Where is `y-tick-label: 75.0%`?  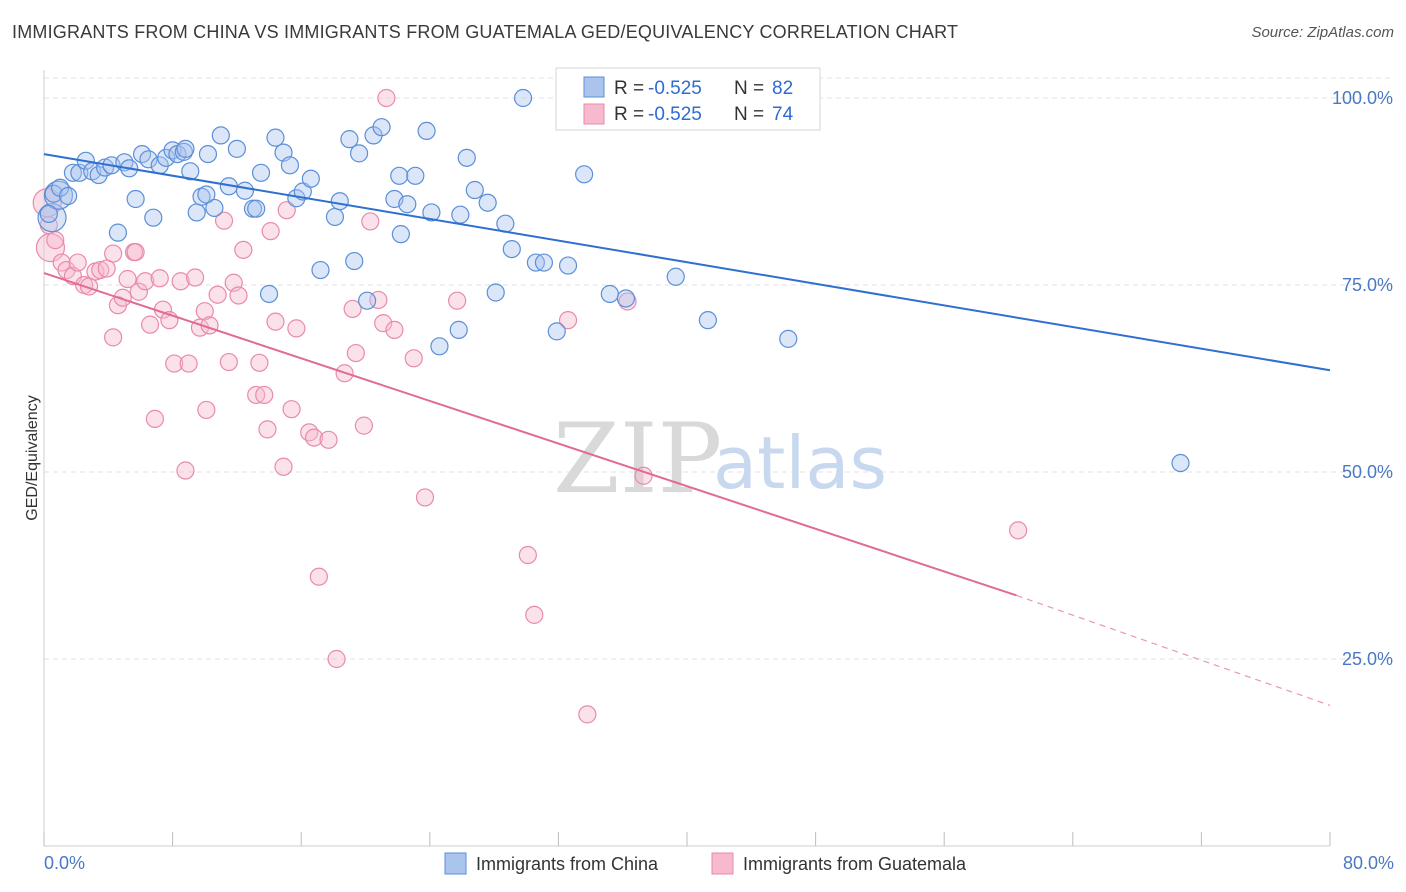
y-tick-label: 75.0% is located at coordinates (1367, 285).